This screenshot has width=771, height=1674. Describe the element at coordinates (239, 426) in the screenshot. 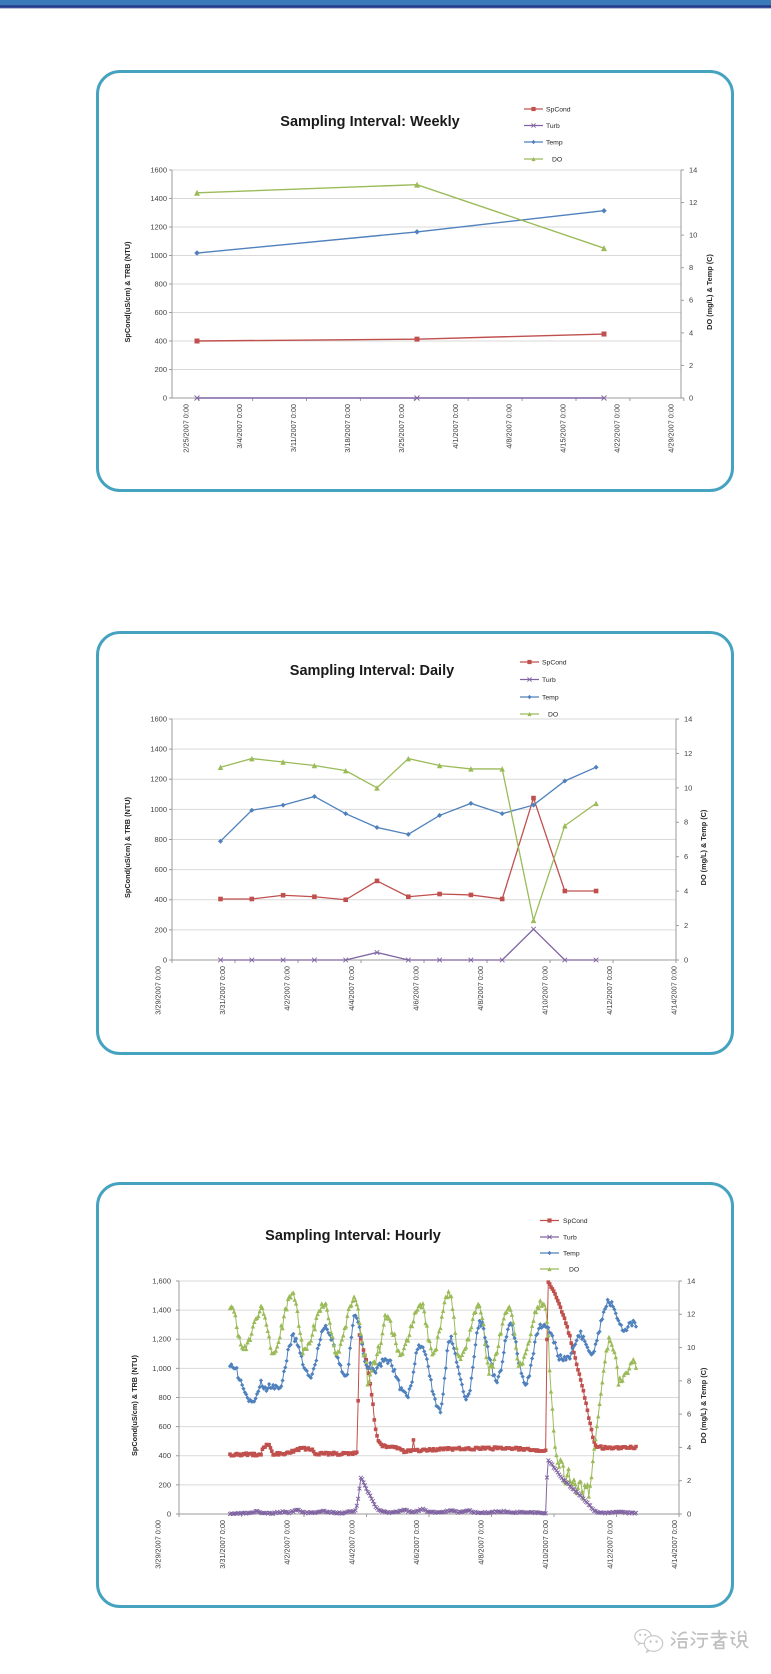

I see `svg-text: 3/4/2007 0:00` at that location.